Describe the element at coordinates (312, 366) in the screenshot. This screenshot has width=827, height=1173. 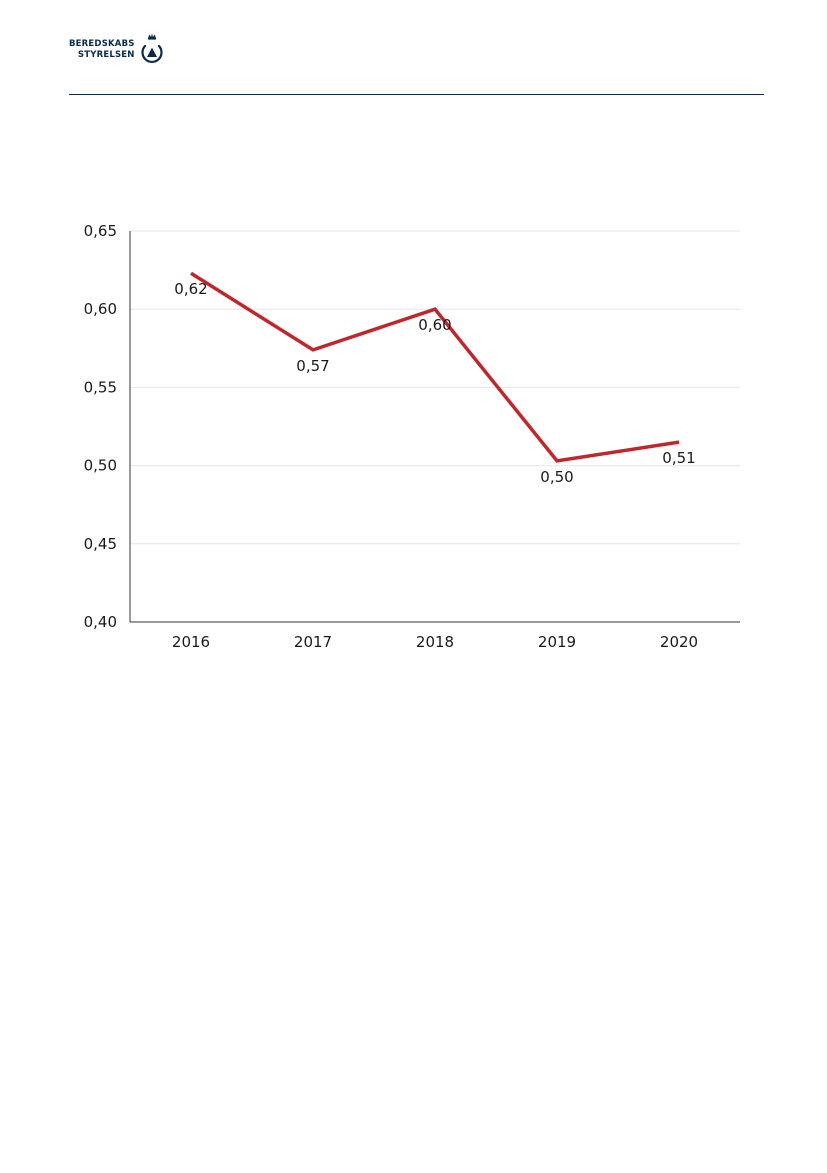
I see `data-label: 0,57` at that location.